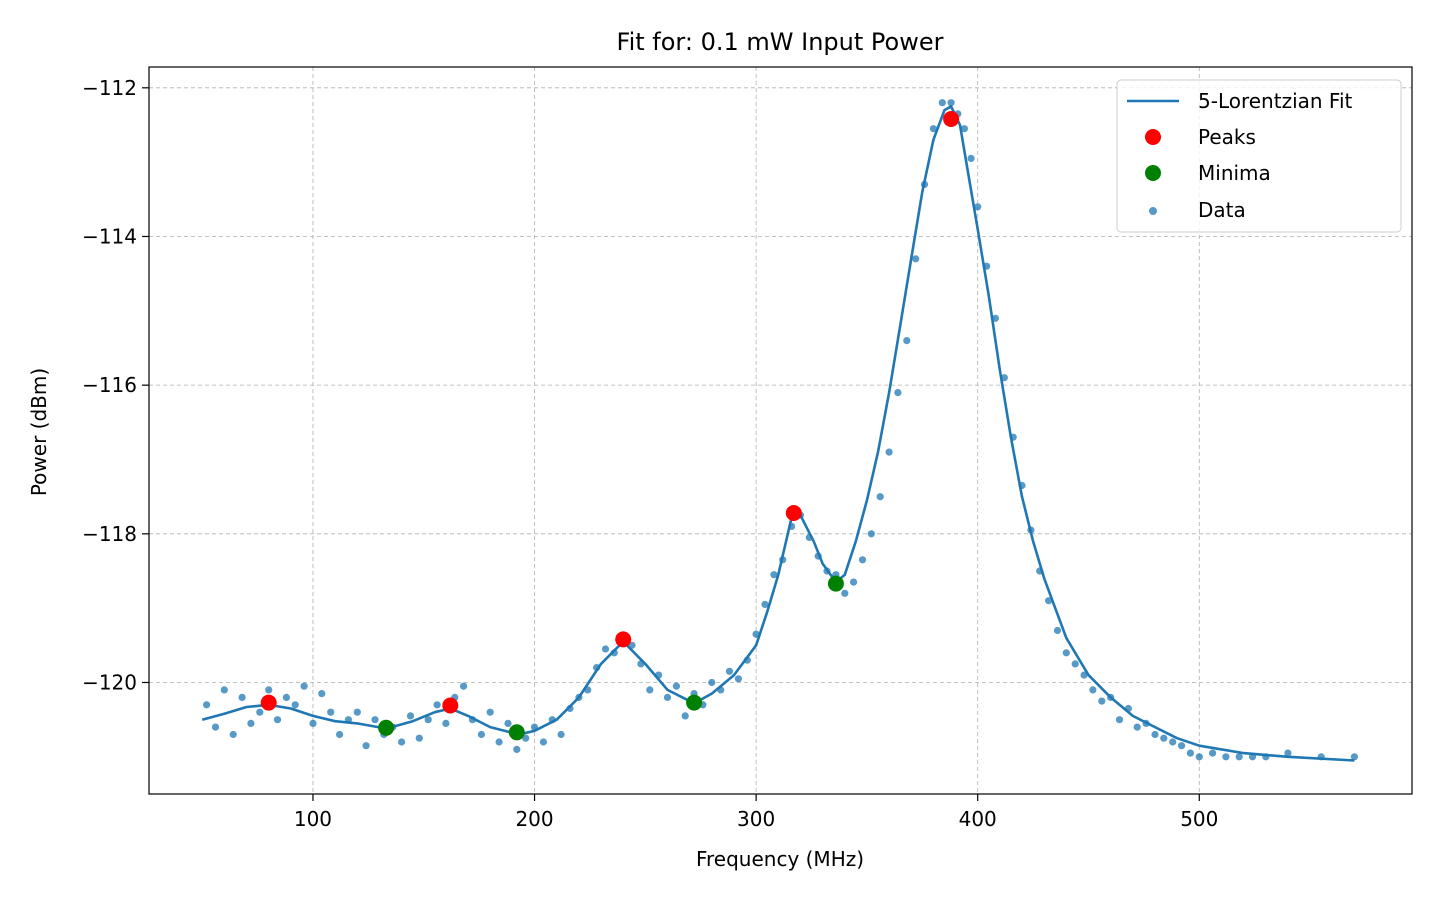  I want to click on y-tick-label: −114, so click(109, 236).